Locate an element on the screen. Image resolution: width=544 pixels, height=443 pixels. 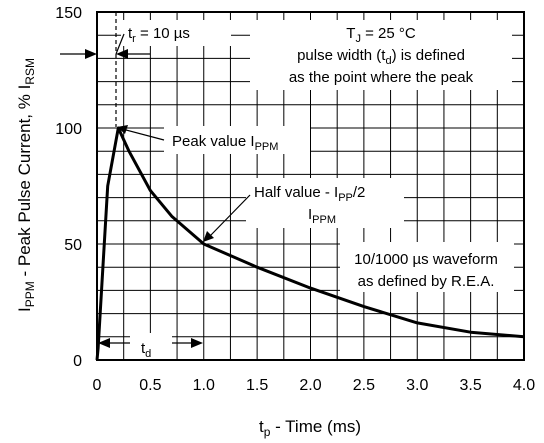
td-right-head is located at coordinates (197, 343).